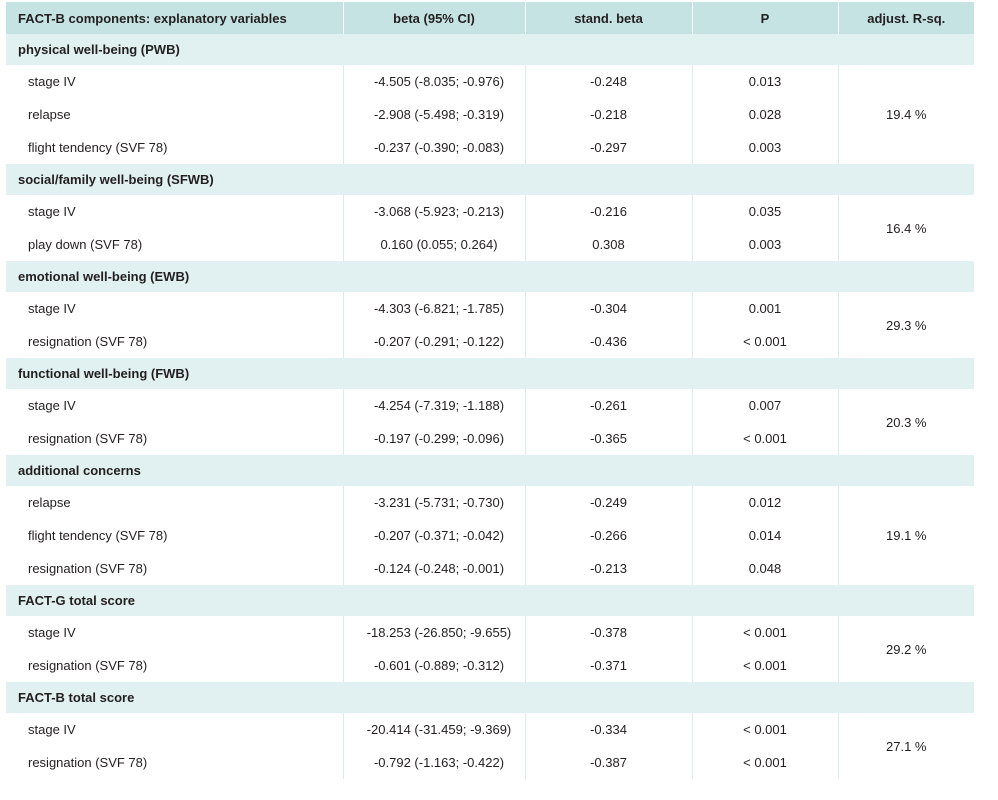 The image size is (998, 800). I want to click on header-beta-ci: beta (95% CI), so click(434, 18).